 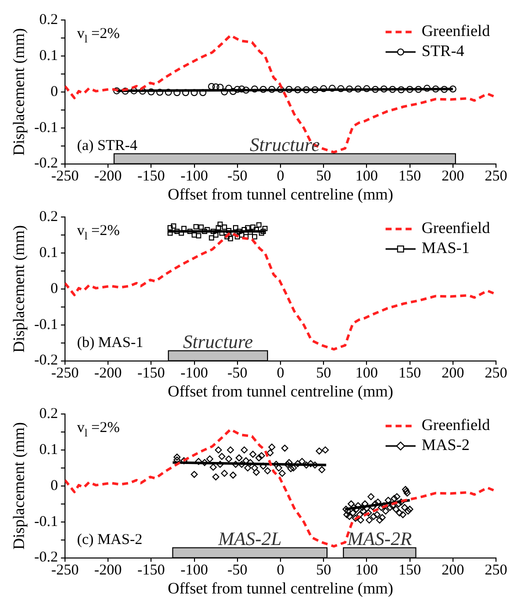 What do you see at coordinates (108, 176) in the screenshot?
I see `x-tick-label: -200` at bounding box center [108, 176].